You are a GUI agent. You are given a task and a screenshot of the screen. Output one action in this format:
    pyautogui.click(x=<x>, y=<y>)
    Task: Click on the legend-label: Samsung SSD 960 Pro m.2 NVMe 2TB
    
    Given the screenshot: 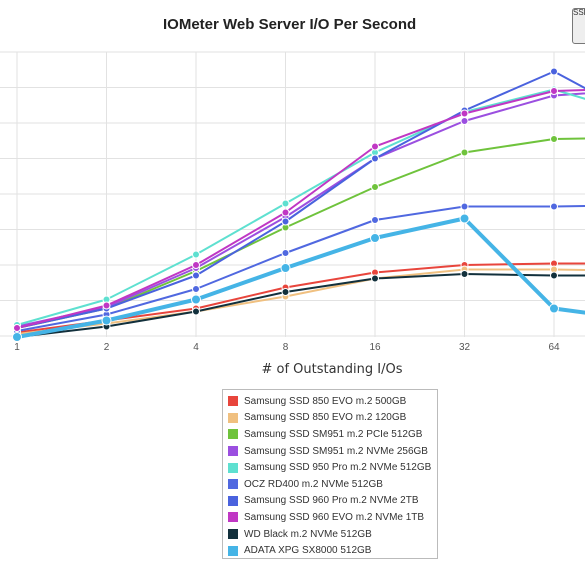 What is the action you would take?
    pyautogui.click(x=331, y=501)
    